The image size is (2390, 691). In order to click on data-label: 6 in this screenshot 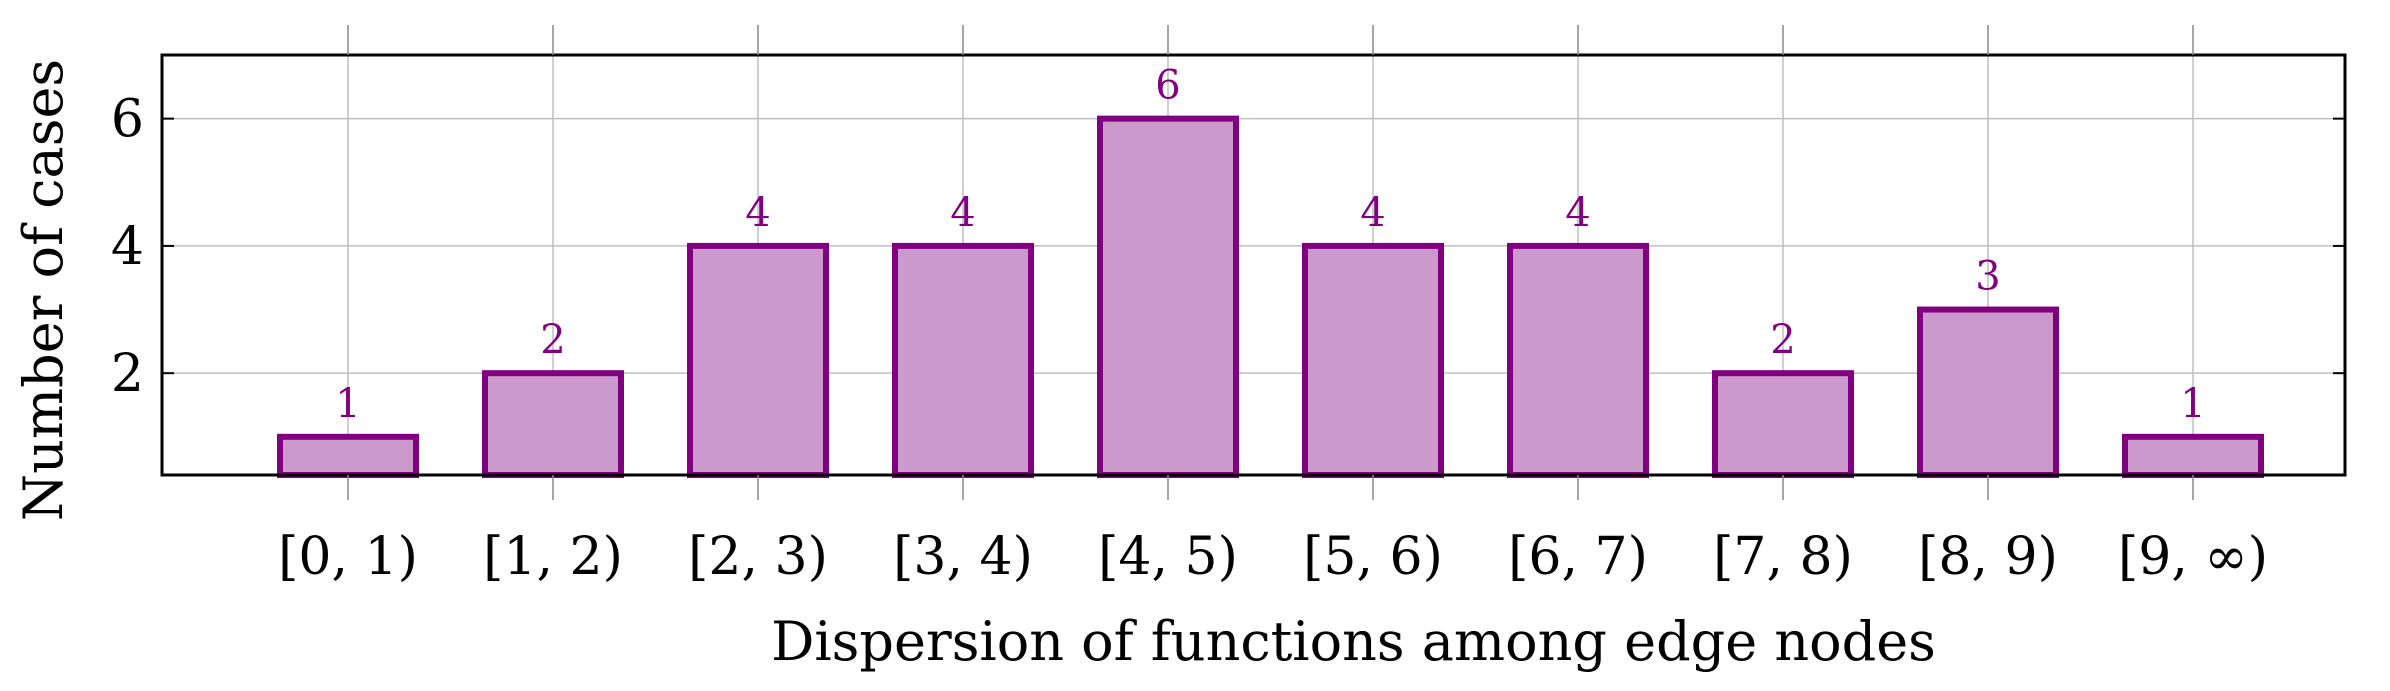, I will do `click(1167, 86)`.